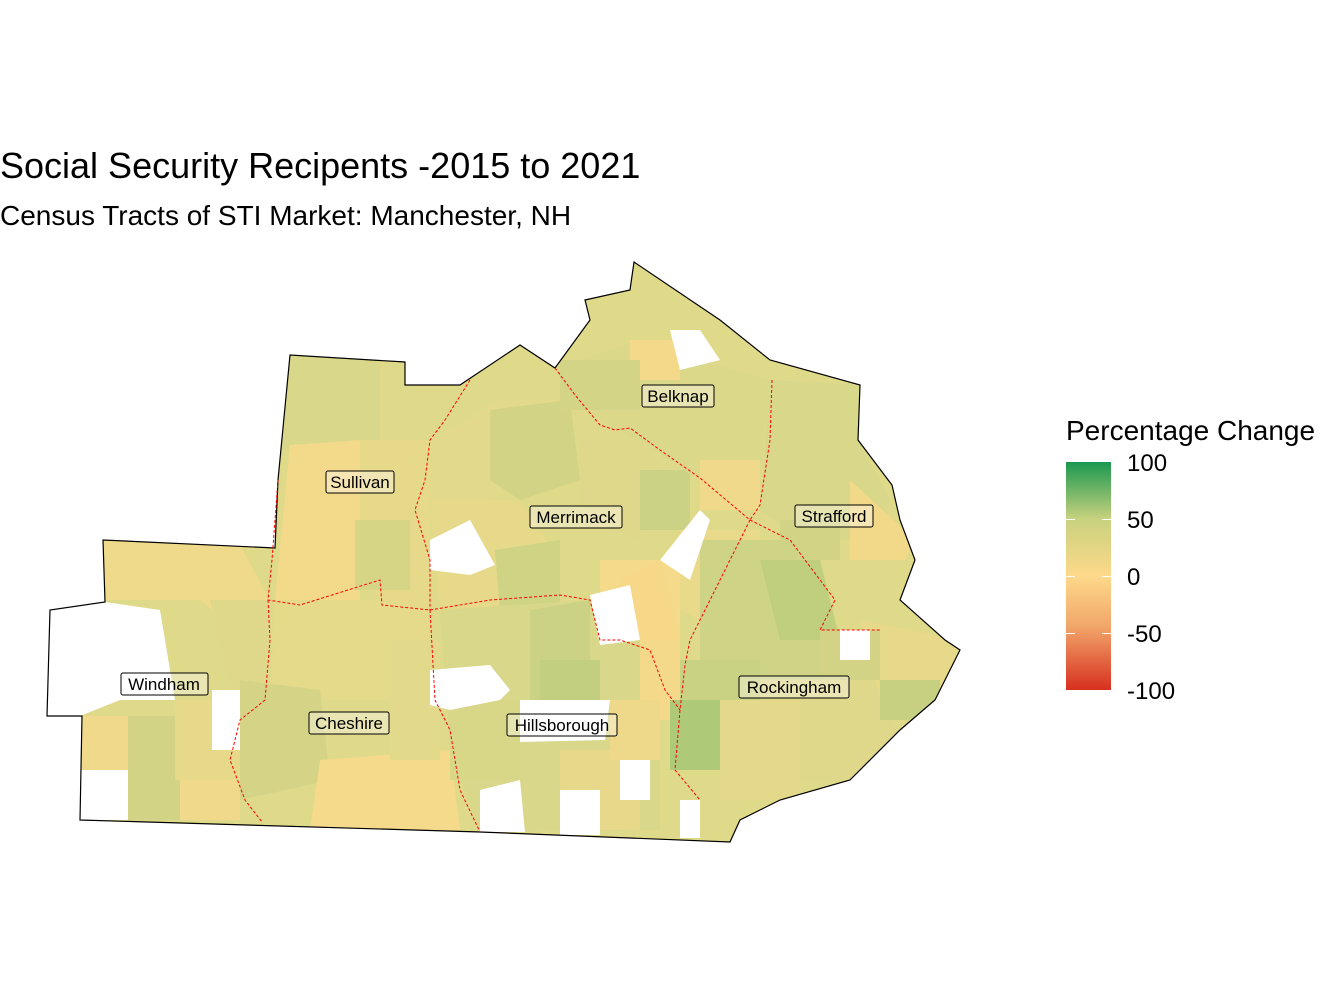 This screenshot has width=1344, height=1008. Describe the element at coordinates (1144, 634) in the screenshot. I see `legend-tick-label: -50` at that location.